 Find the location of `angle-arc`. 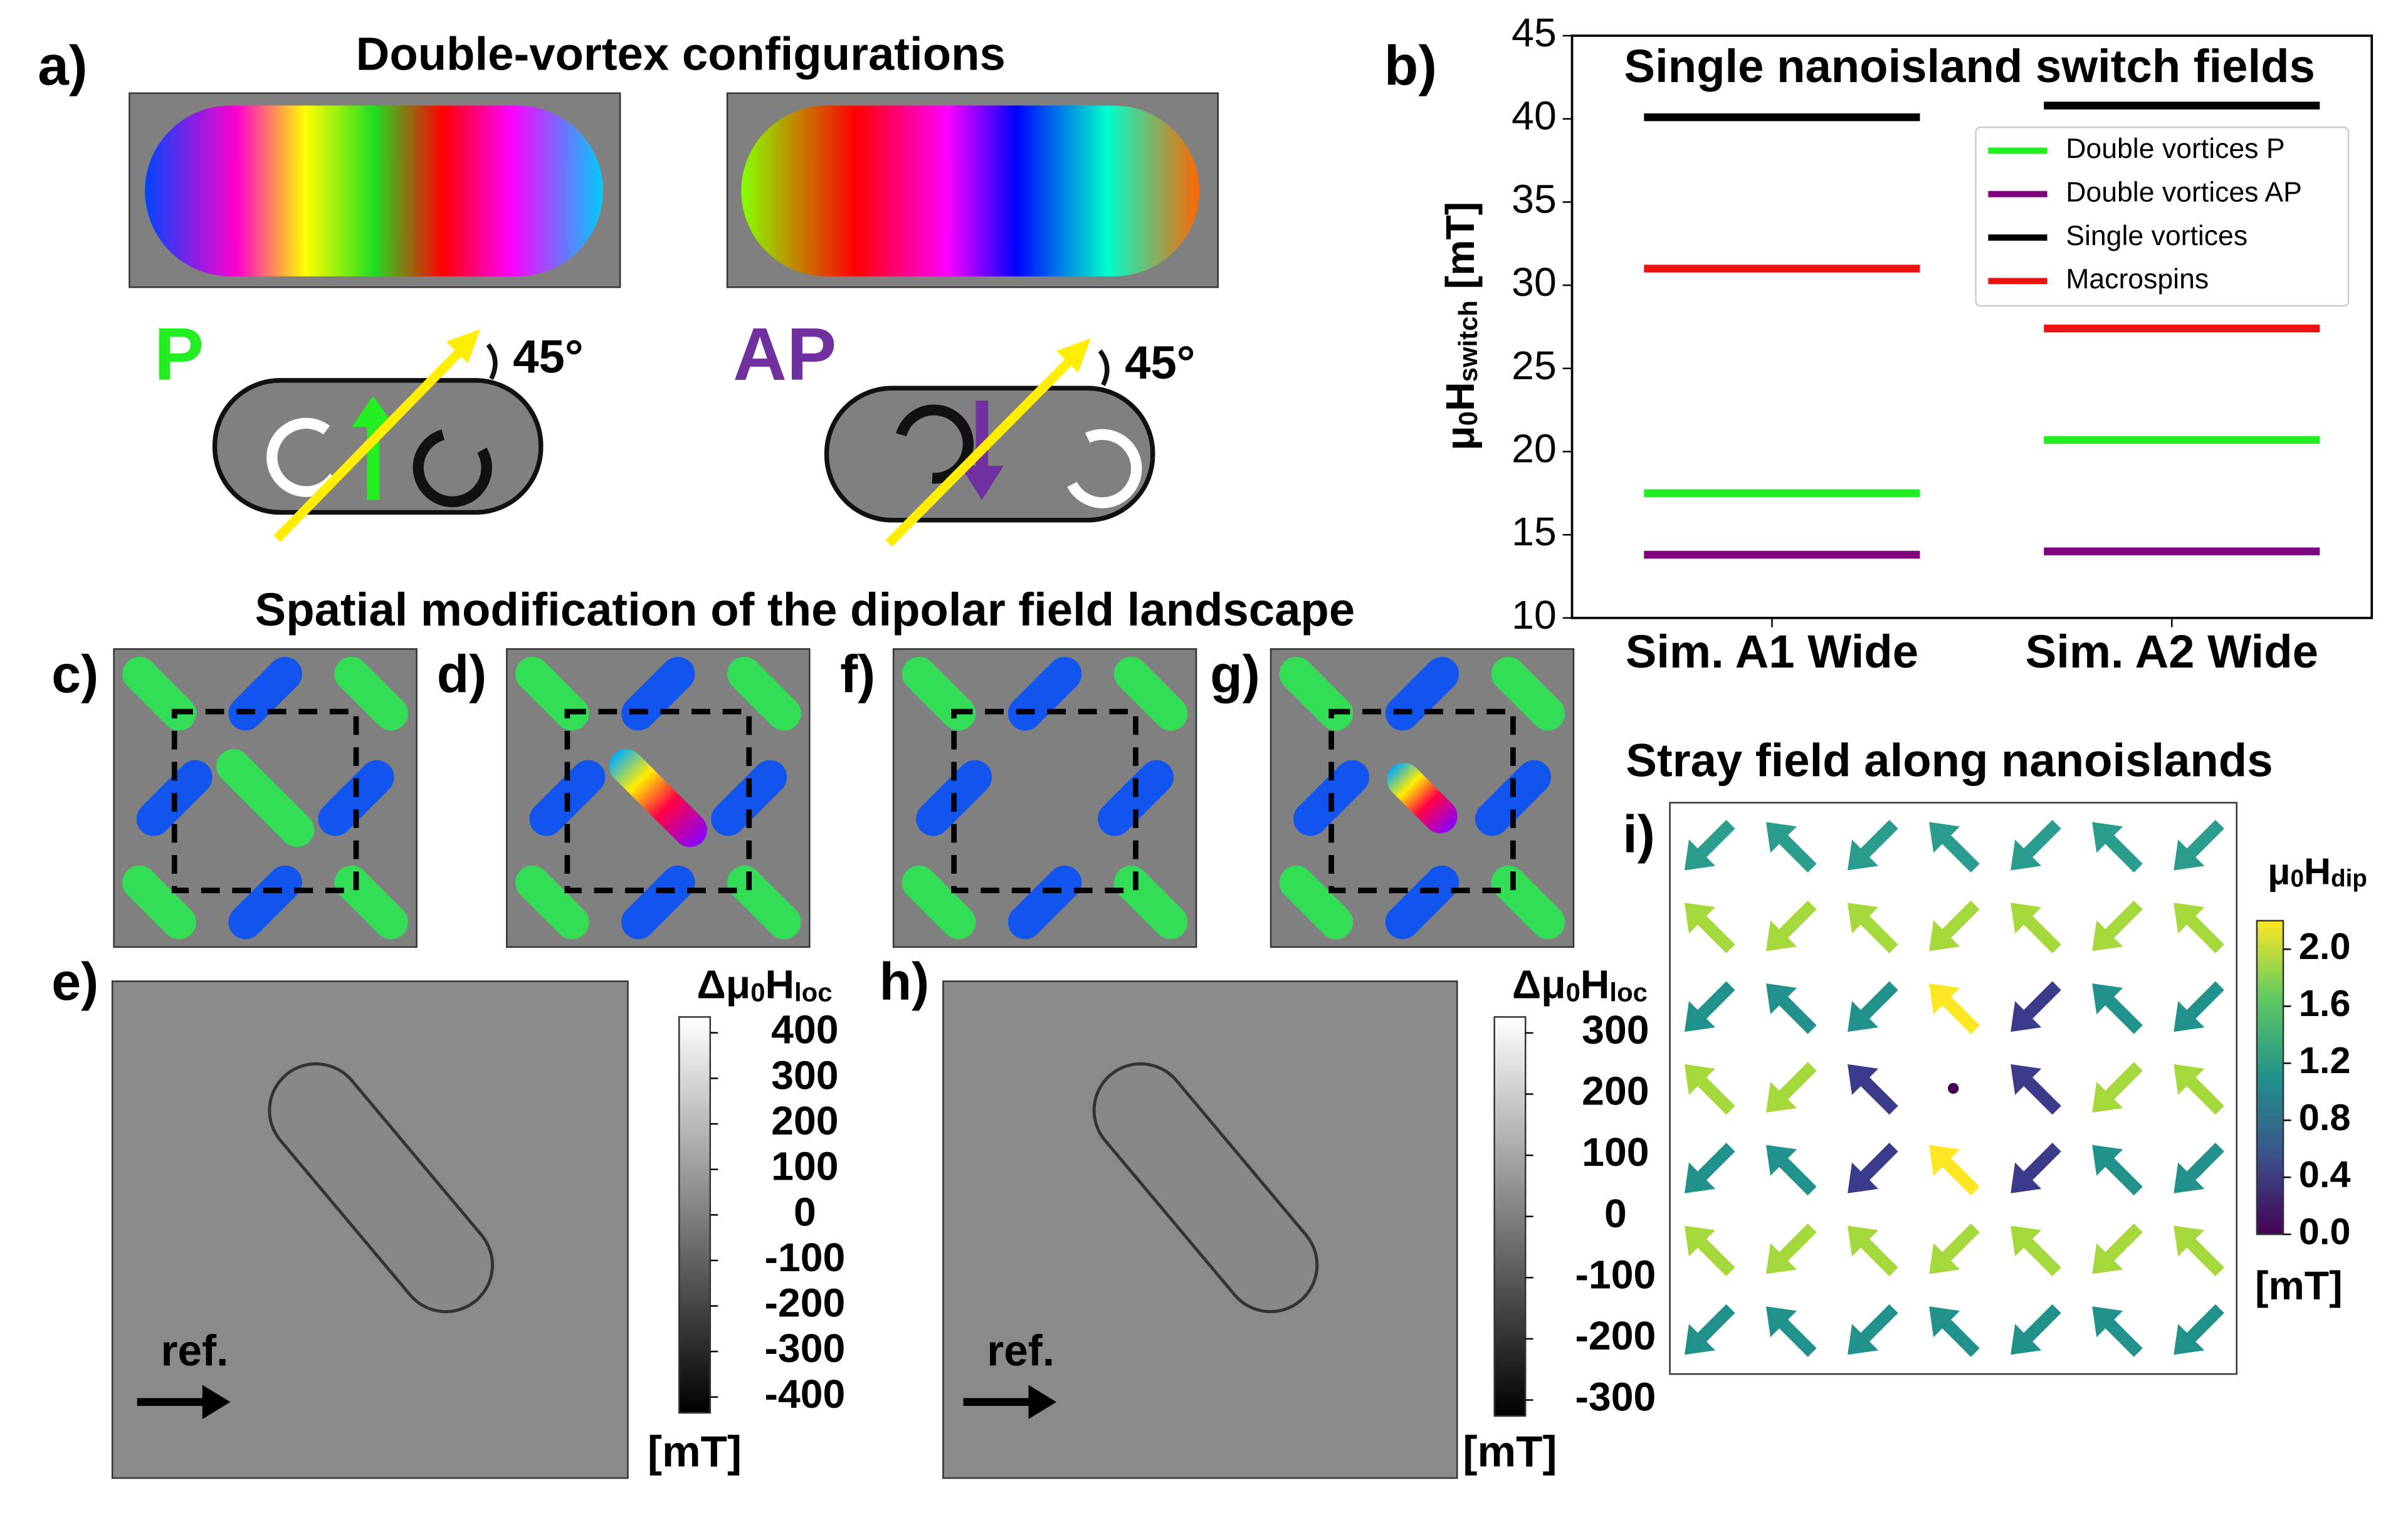

angle-arc is located at coordinates (1104, 368).